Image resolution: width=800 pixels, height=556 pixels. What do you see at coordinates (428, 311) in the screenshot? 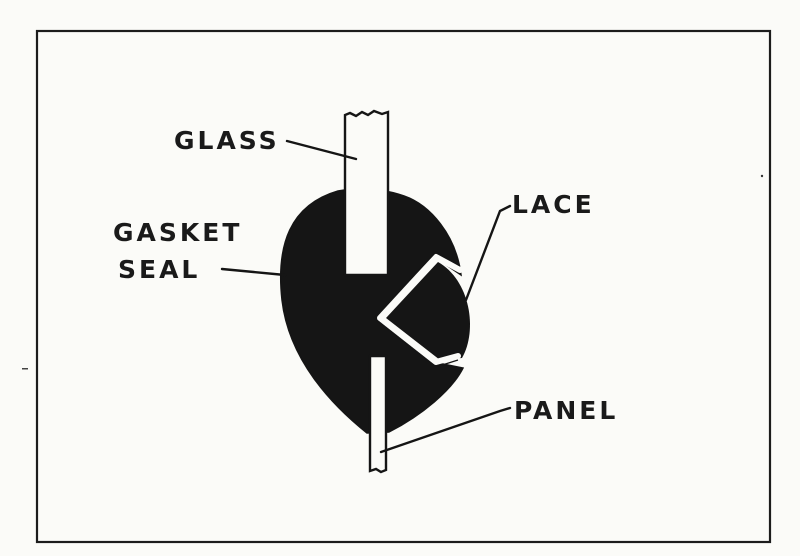
I see `gasket-lace-pocket` at bounding box center [428, 311].